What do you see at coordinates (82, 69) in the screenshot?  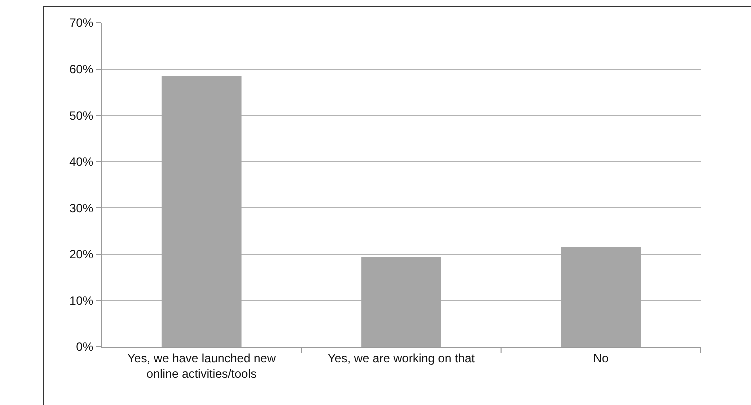 I see `y-tick-label: 60%` at bounding box center [82, 69].